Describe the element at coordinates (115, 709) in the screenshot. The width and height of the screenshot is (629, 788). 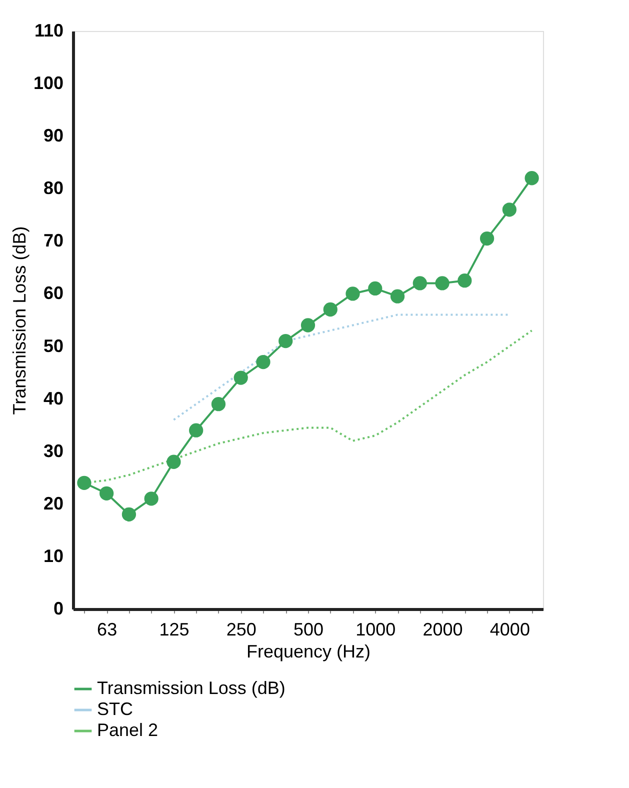
I see `legend-label: STC` at that location.